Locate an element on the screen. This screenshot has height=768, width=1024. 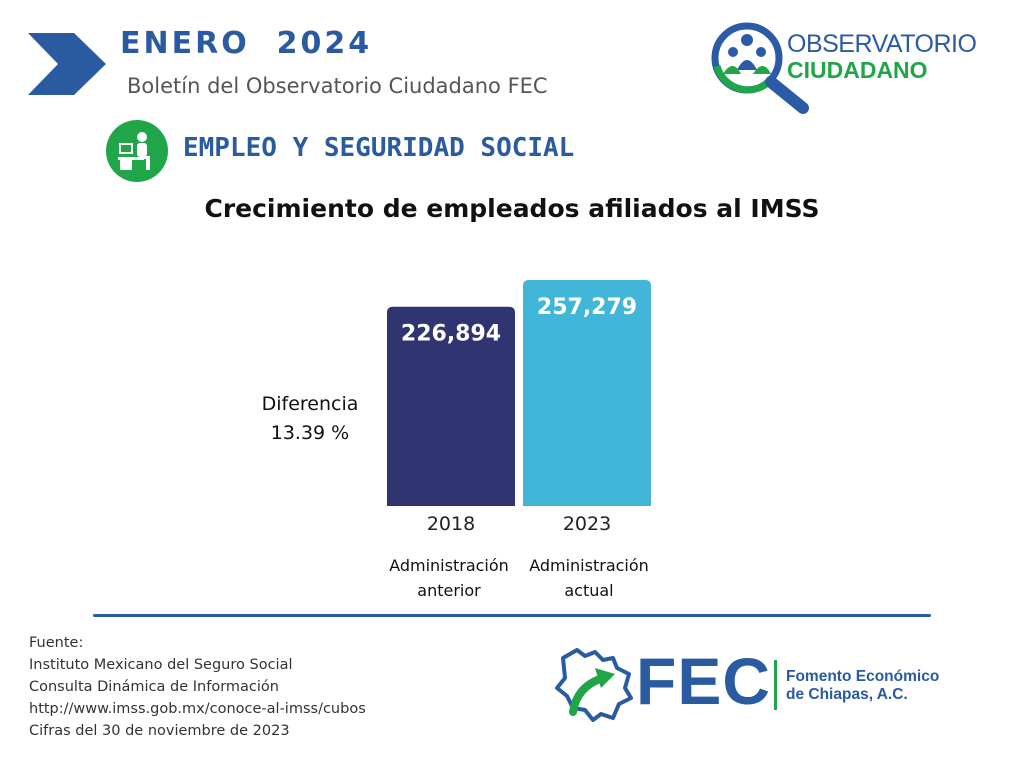
divider is located at coordinates (512, 615).